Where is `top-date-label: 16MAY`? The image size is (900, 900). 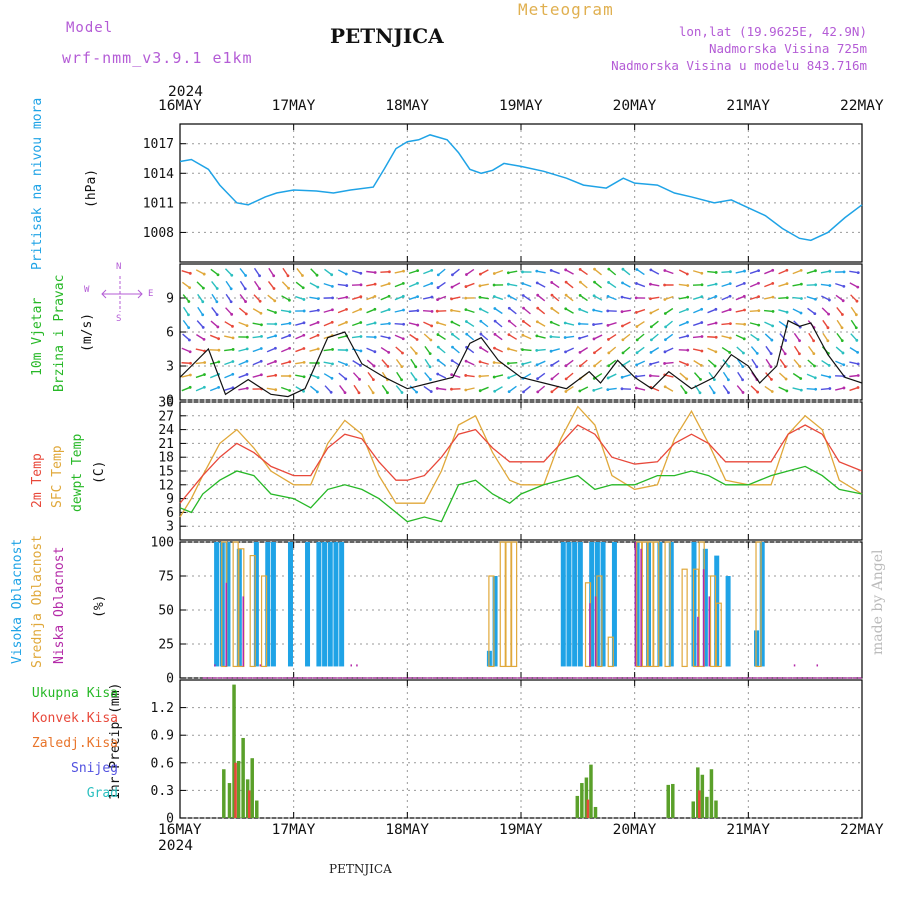 top-date-label: 16MAY is located at coordinates (180, 106).